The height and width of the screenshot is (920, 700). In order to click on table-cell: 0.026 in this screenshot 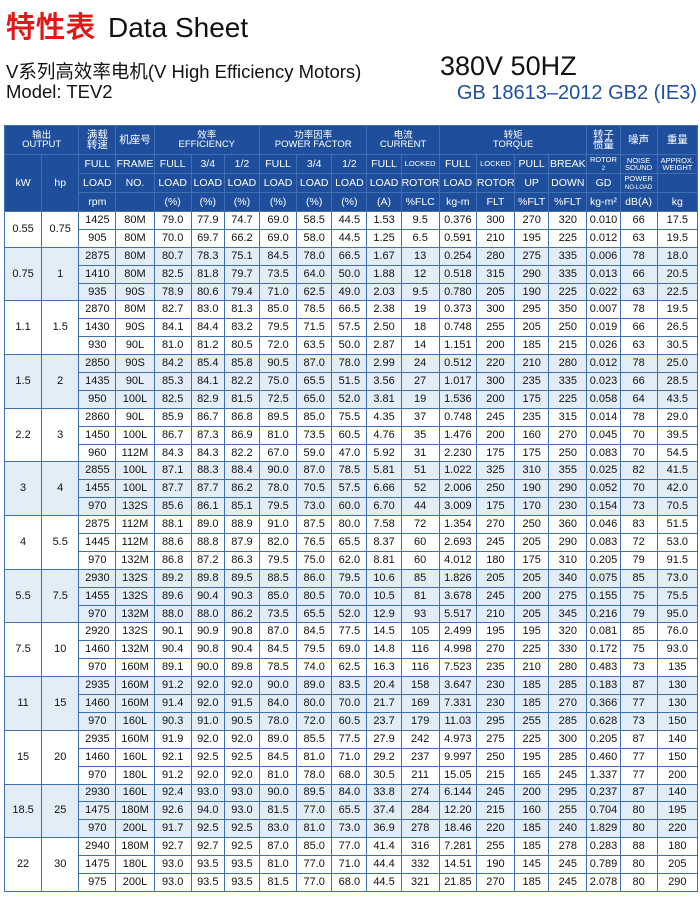, I will do `click(603, 346)`.